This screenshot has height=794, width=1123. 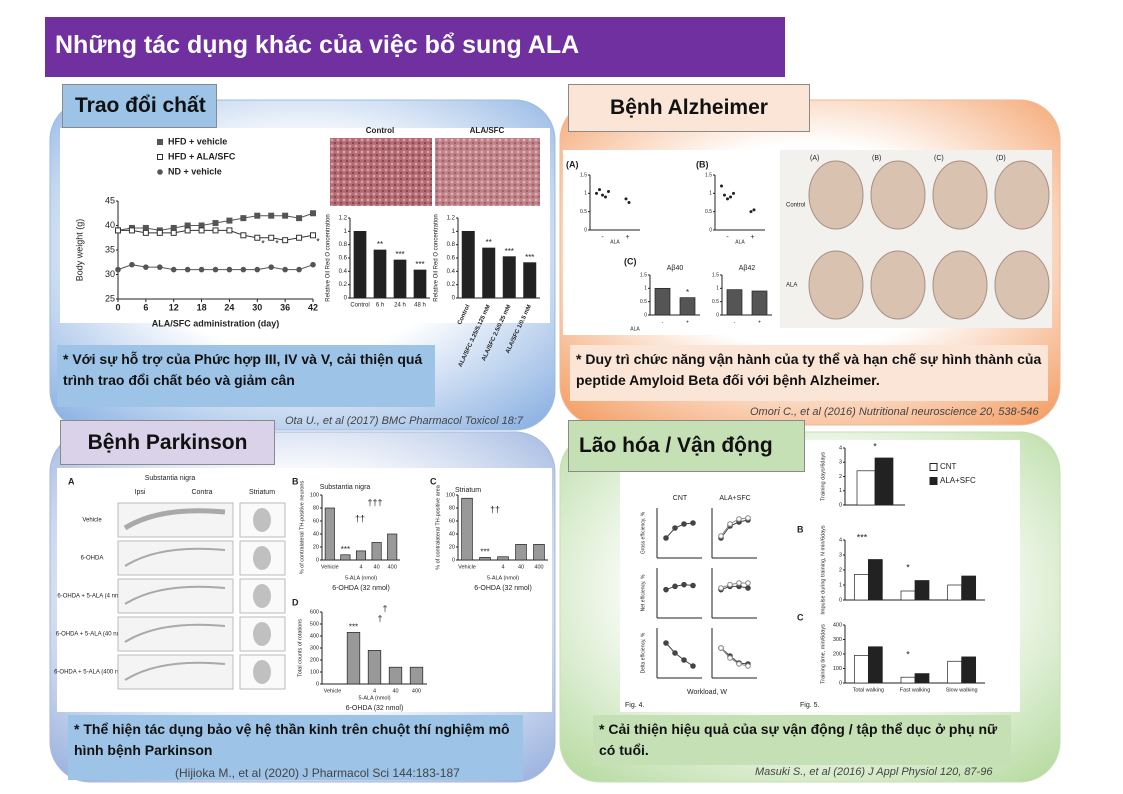 What do you see at coordinates (377, 567) in the screenshot?
I see `x-tick-label: 40` at bounding box center [377, 567].